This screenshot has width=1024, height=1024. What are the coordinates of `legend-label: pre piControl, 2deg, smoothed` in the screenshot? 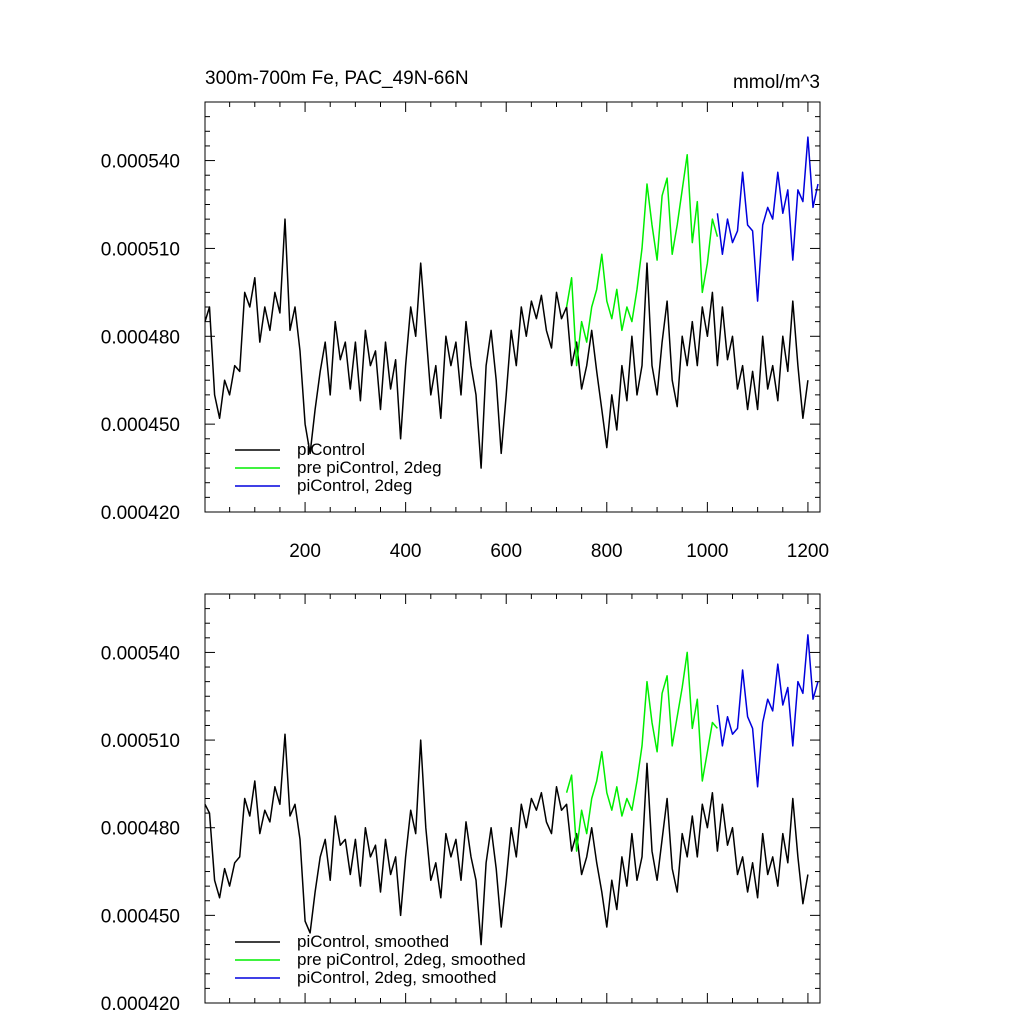 It's located at (411, 959).